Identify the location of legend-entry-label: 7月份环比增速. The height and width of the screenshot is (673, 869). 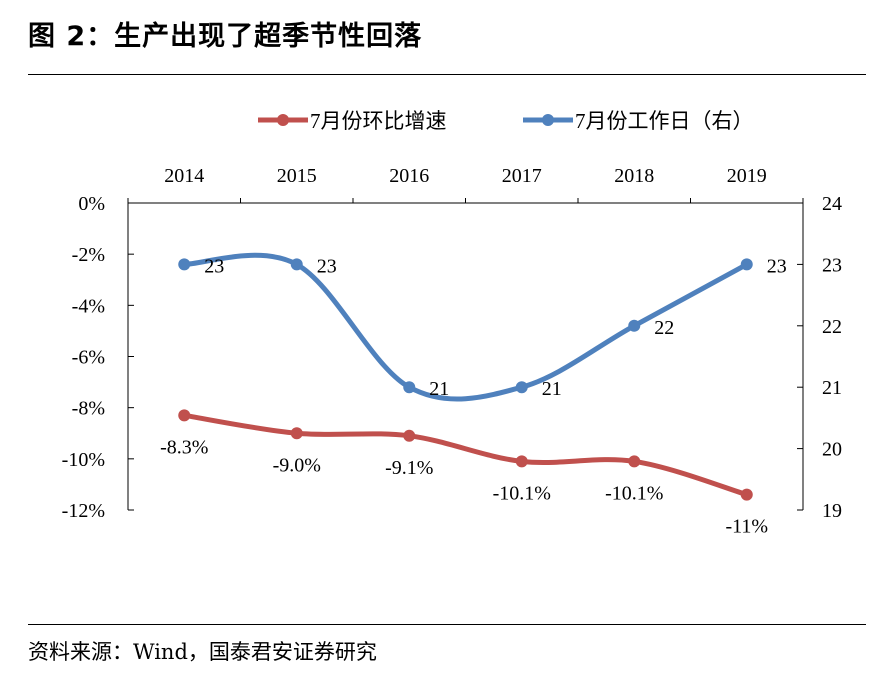
(378, 121).